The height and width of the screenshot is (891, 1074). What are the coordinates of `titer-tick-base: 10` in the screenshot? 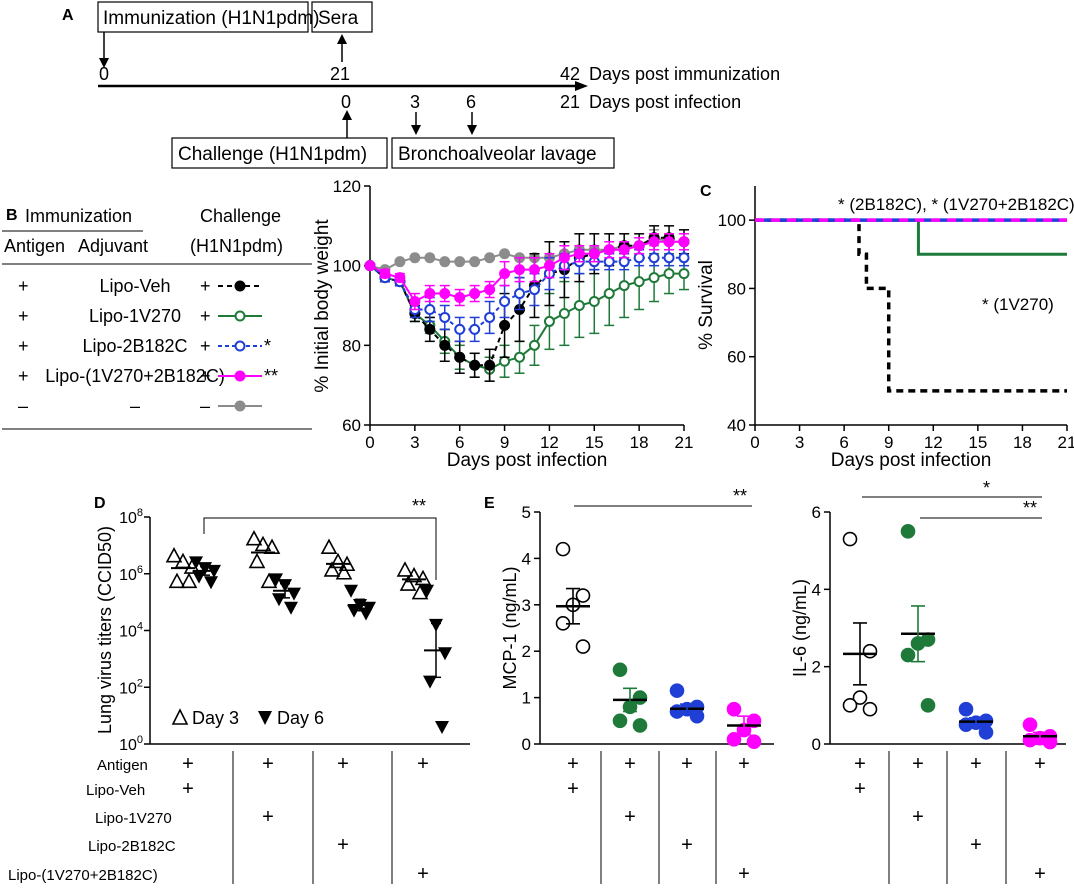 It's located at (128, 575).